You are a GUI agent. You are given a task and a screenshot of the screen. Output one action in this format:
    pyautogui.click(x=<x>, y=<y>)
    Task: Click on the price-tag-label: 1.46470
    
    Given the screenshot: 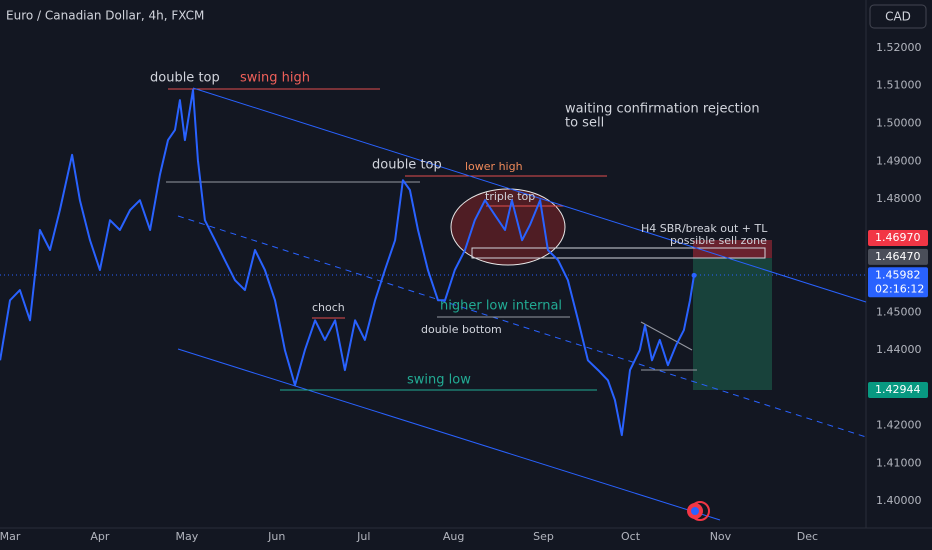 What is the action you would take?
    pyautogui.click(x=898, y=256)
    